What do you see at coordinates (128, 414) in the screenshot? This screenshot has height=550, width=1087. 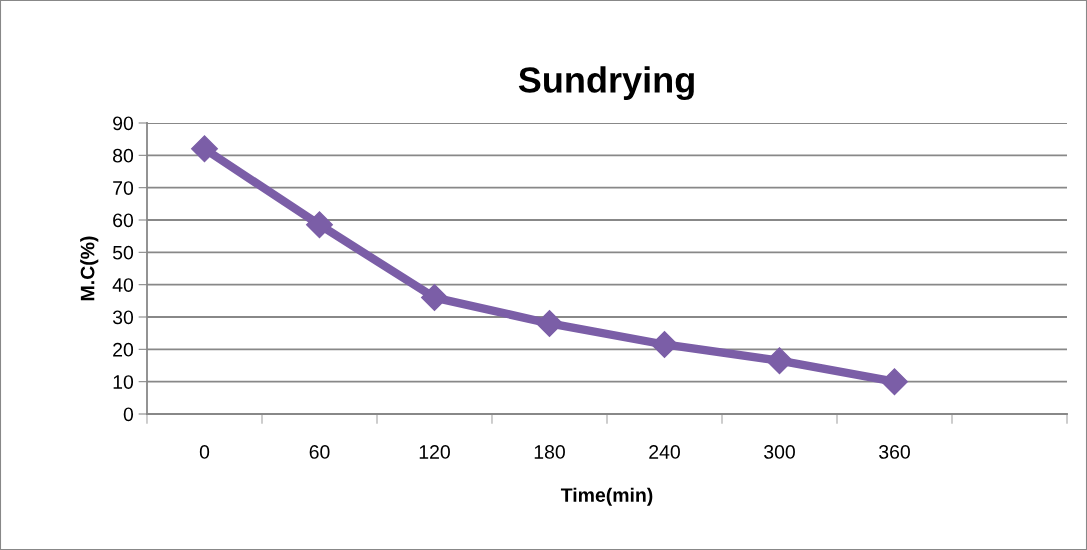 I see `y-tick-label: 0` at bounding box center [128, 414].